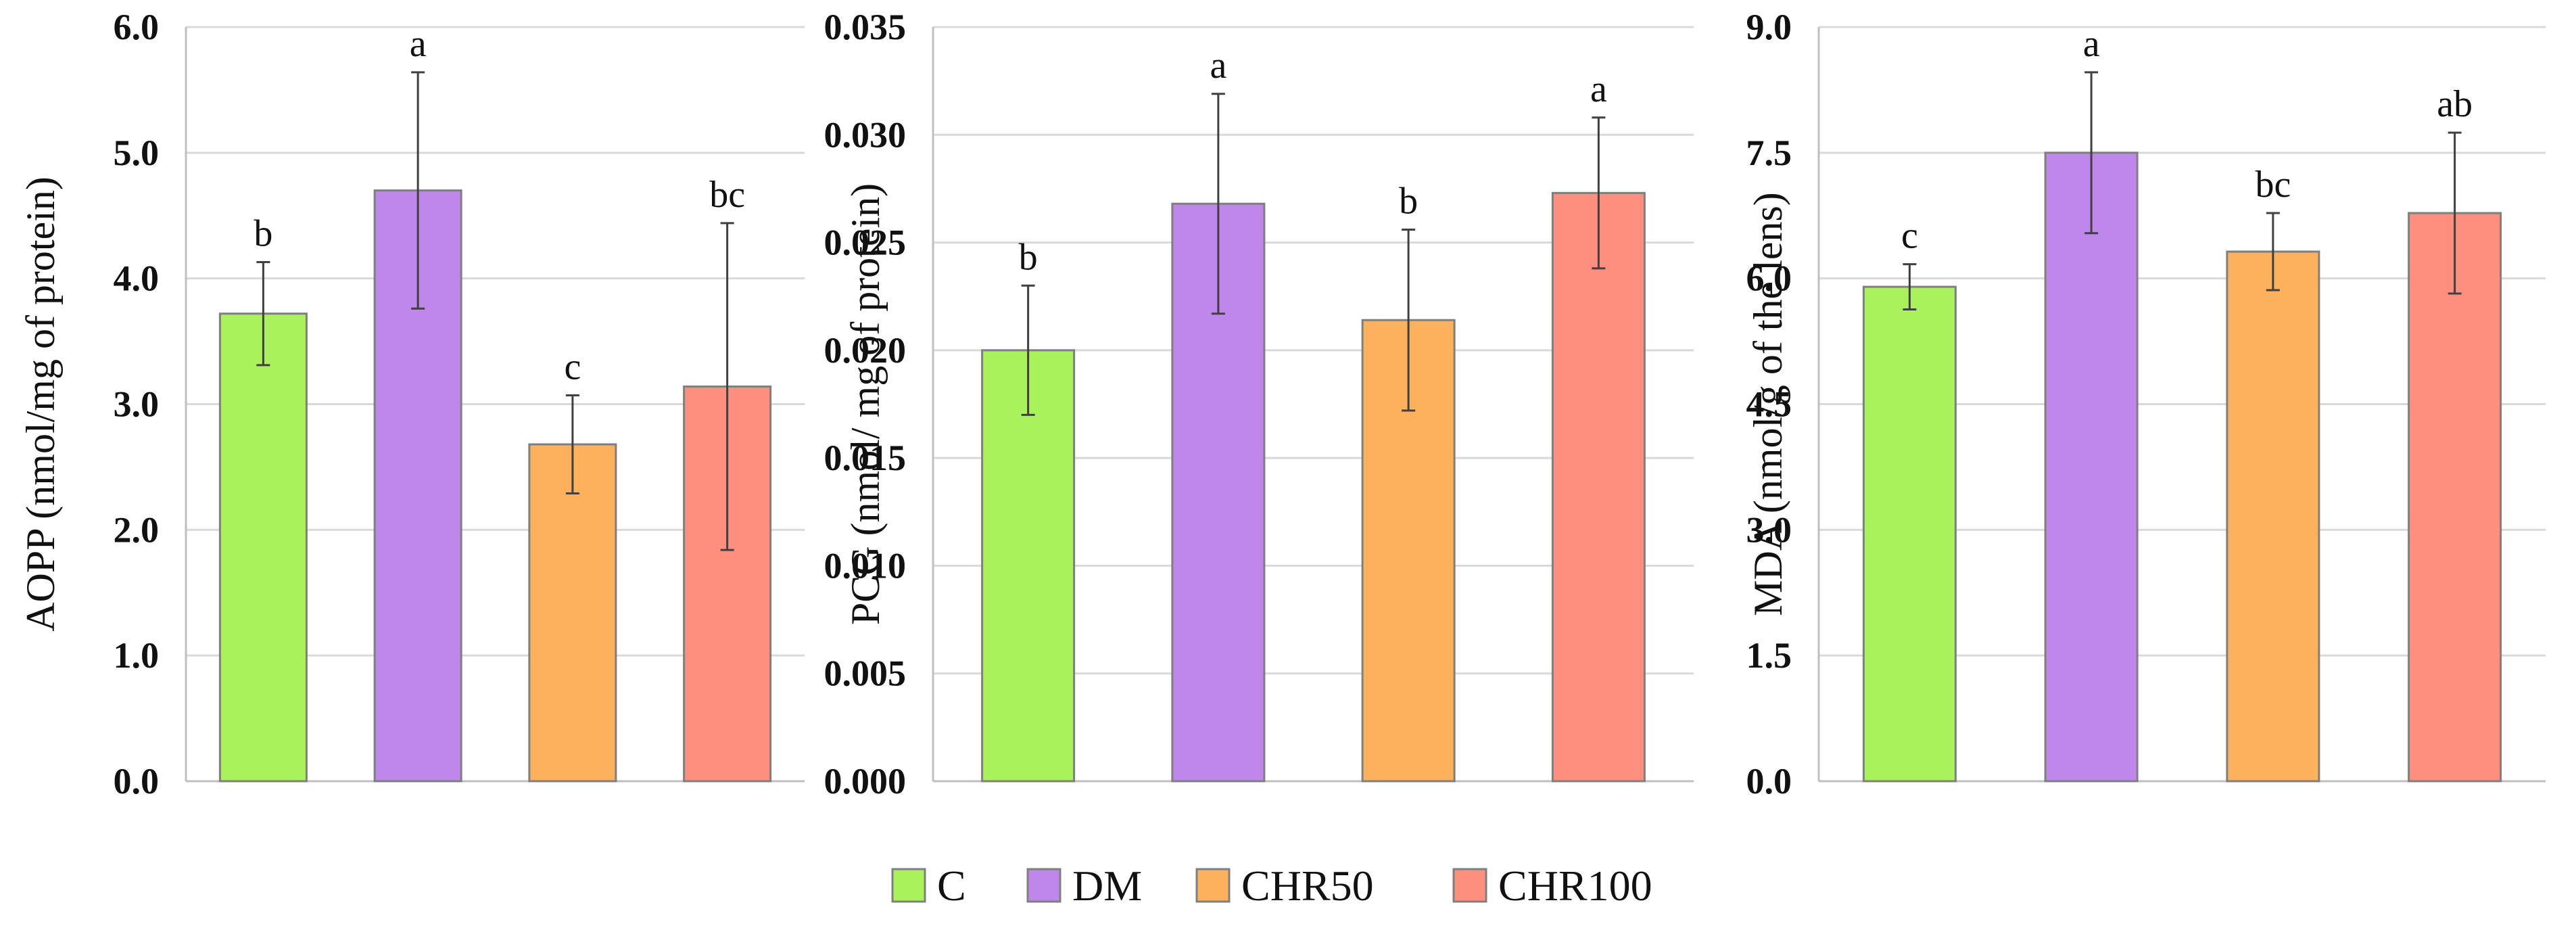  What do you see at coordinates (137, 529) in the screenshot?
I see `y-tick-label: 2.0` at bounding box center [137, 529].